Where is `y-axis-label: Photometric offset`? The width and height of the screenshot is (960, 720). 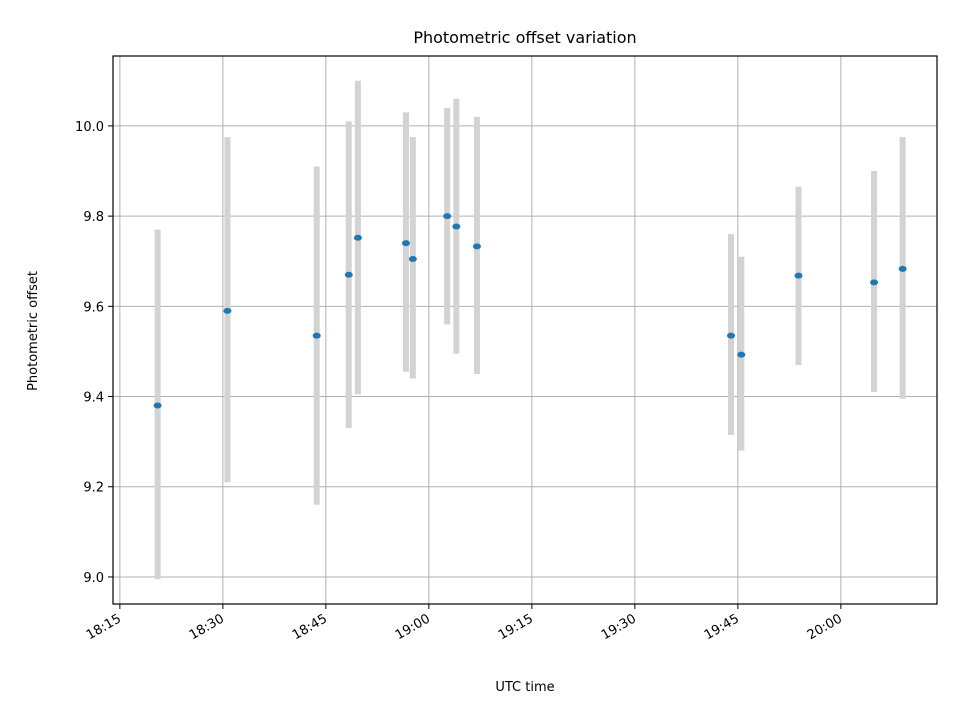
y-axis-label: Photometric offset is located at coordinates (33, 331).